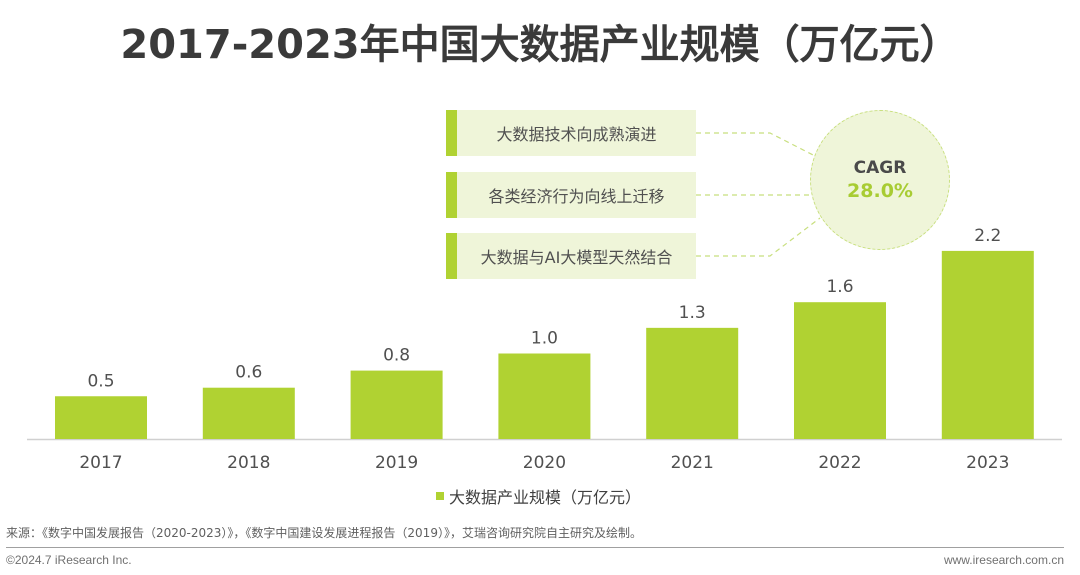  I want to click on bar-2020, so click(544, 396).